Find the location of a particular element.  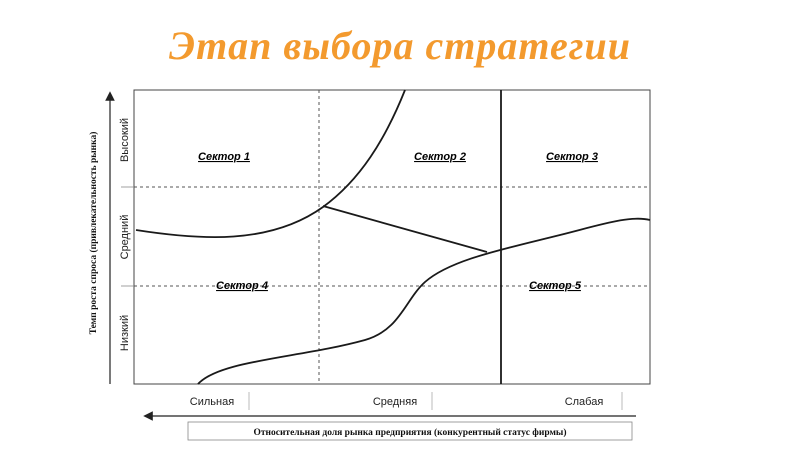

sector-1-label: Сектор 1 is located at coordinates (224, 157).